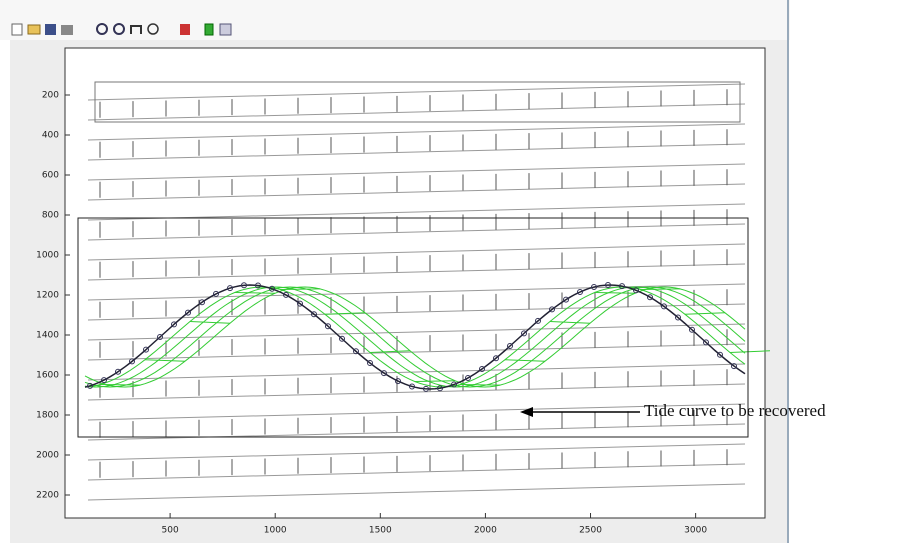  Describe the element at coordinates (47, 256) in the screenshot. I see `y-tick-label: 1000` at that location.